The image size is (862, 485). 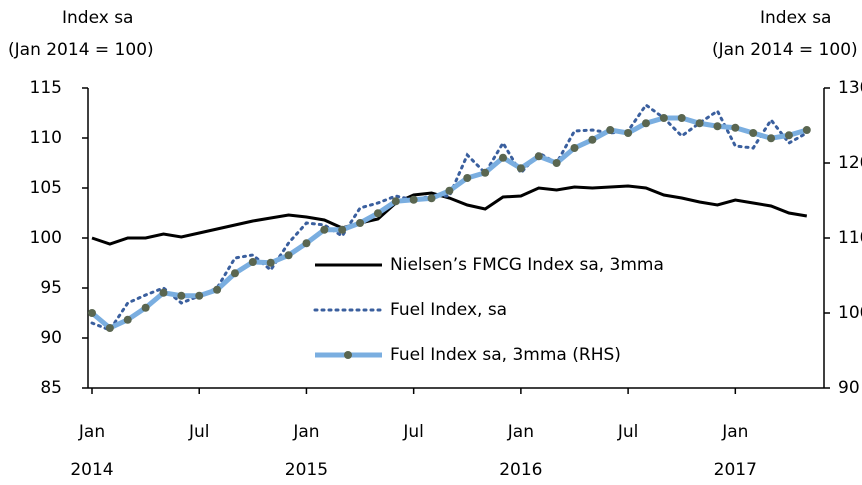 I want to click on x-tick-label: Jan 2016, so click(x=520, y=451).